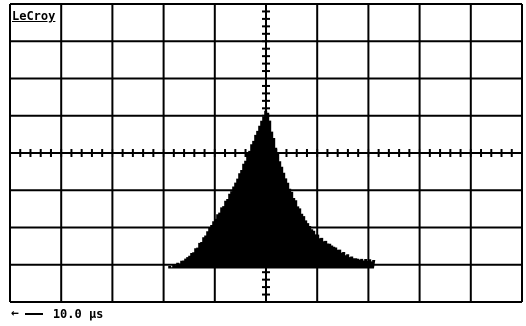  I want to click on timebase-readout: ← 10.0 µs, so click(57, 314).